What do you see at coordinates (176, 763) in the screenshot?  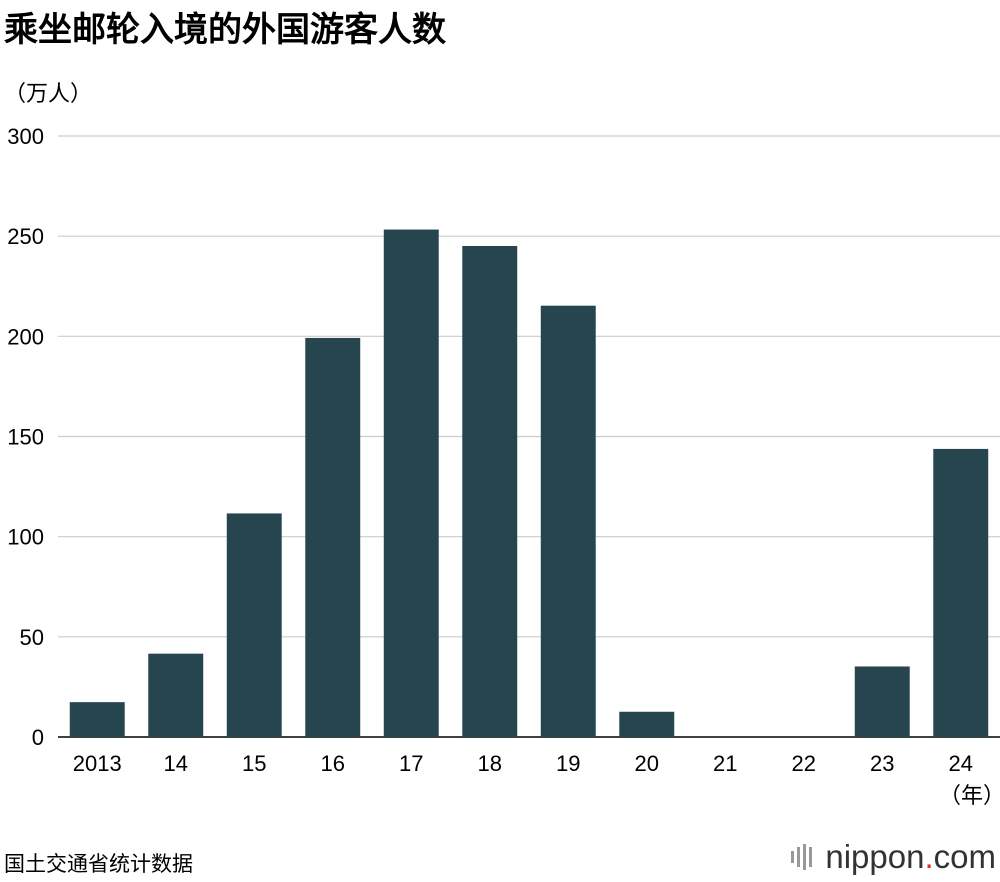 I see `x-tick-label: 14` at bounding box center [176, 763].